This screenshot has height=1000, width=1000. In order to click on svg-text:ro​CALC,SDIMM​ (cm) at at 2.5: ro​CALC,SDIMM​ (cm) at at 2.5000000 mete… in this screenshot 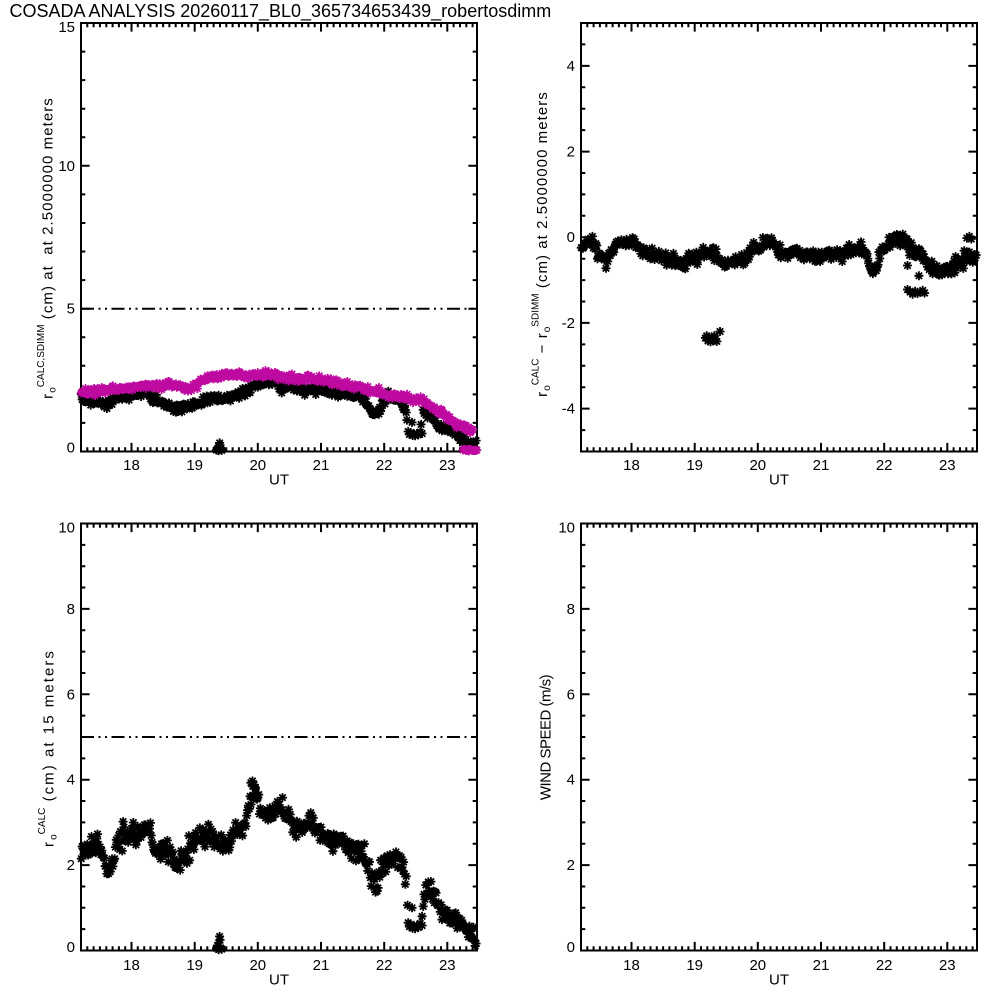, I will do `click(47, 248)`.